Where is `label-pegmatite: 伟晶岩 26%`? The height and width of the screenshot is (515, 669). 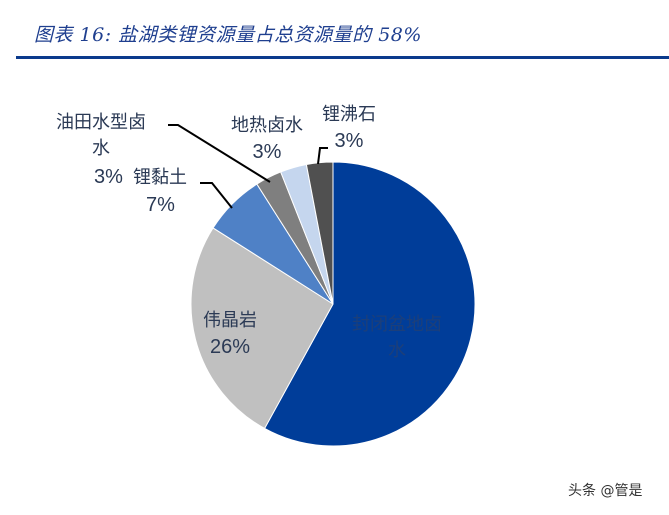
label-pegmatite: 伟晶岩 26% is located at coordinates (230, 334).